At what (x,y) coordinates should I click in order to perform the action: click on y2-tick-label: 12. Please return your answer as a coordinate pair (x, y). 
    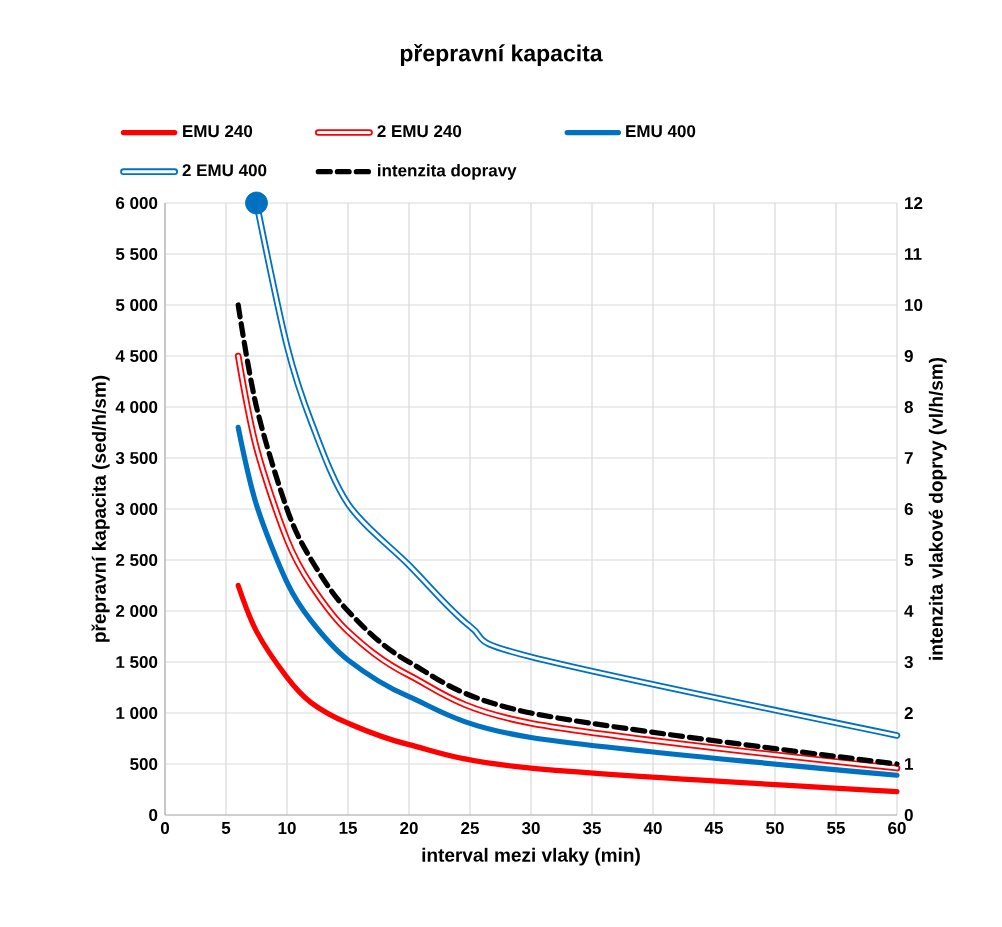
    Looking at the image, I should click on (914, 203).